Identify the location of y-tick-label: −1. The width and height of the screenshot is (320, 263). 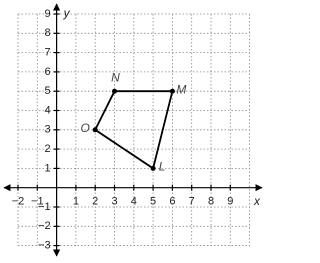
(44, 207).